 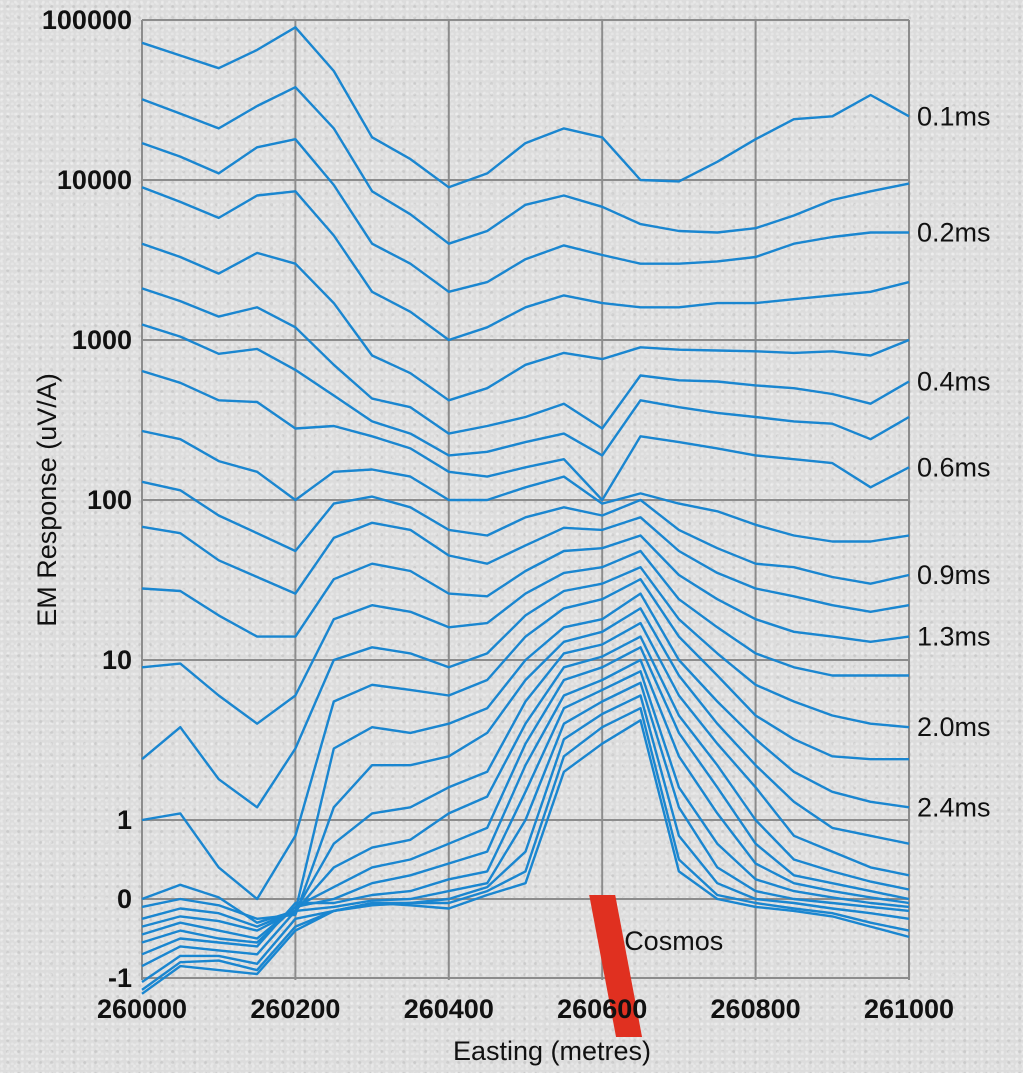 What do you see at coordinates (109, 500) in the screenshot?
I see `y-tick-label: 100` at bounding box center [109, 500].